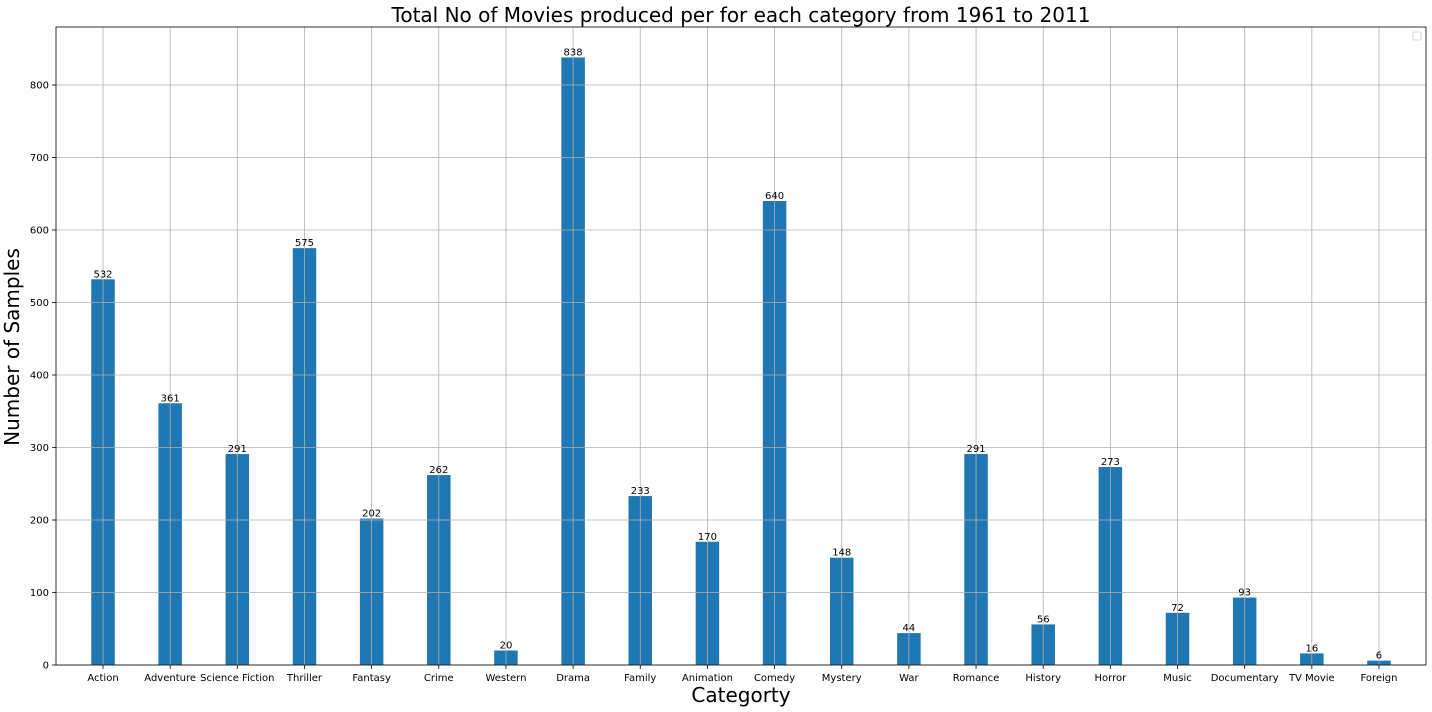 This screenshot has width=1432, height=712. I want to click on legend-box, so click(1417, 36).